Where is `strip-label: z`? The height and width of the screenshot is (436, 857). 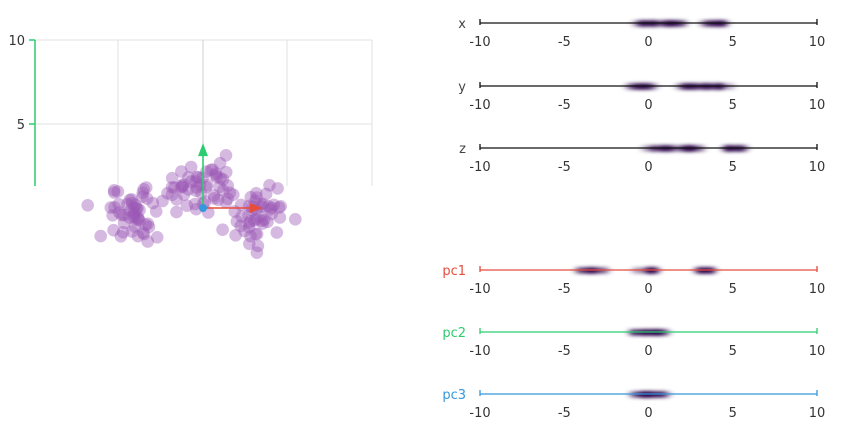 strip-label: z is located at coordinates (462, 149).